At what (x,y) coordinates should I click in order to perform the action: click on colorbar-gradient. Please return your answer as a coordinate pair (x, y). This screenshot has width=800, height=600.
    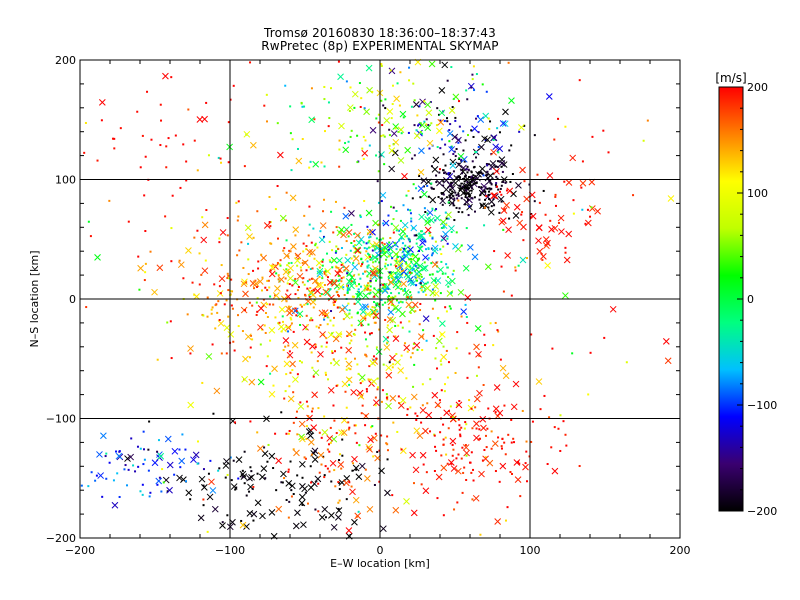
    Looking at the image, I should click on (731, 299).